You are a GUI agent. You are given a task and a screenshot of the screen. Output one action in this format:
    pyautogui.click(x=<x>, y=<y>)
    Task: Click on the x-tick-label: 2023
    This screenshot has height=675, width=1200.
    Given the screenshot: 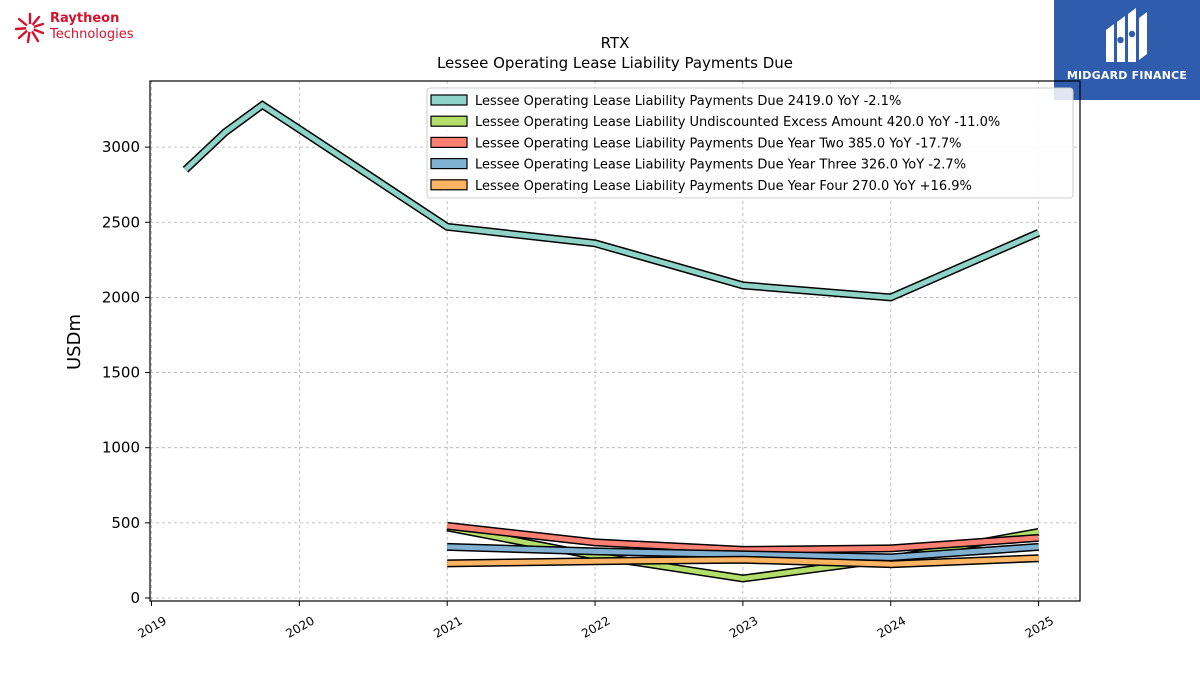 What is the action you would take?
    pyautogui.click(x=743, y=626)
    